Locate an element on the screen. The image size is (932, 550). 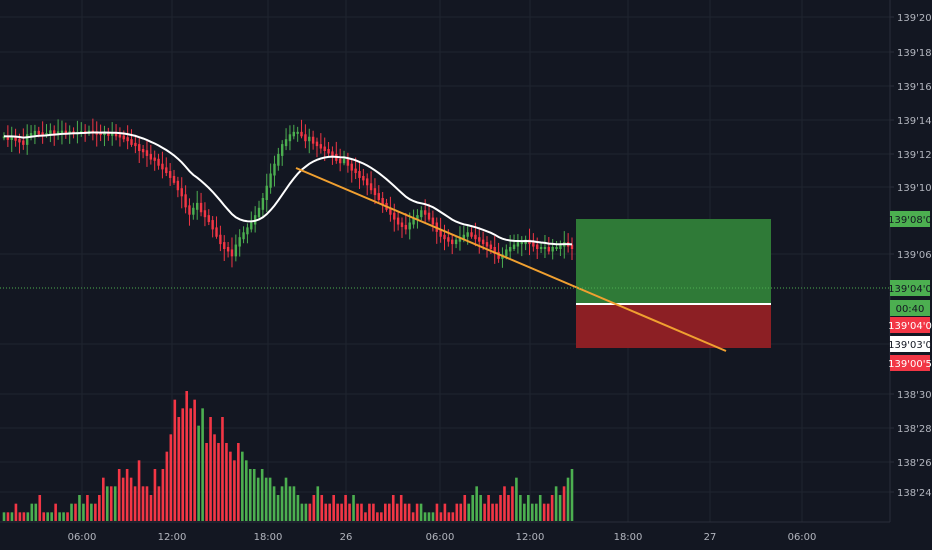
risk-reward-zones is located at coordinates (673, 283).